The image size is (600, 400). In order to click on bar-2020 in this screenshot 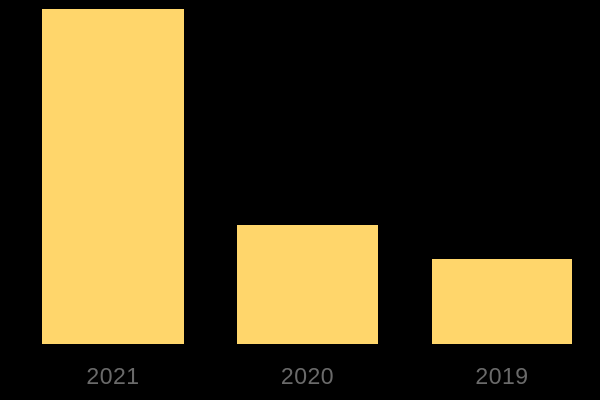, I will do `click(307, 284)`.